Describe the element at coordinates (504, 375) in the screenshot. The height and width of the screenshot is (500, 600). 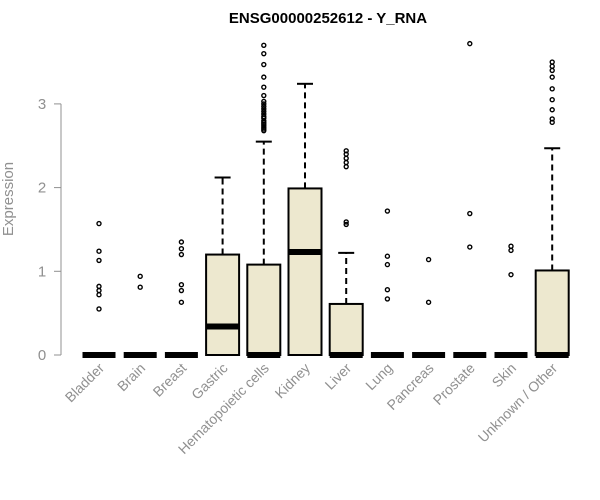
I see `x-tick-label: Skin` at that location.